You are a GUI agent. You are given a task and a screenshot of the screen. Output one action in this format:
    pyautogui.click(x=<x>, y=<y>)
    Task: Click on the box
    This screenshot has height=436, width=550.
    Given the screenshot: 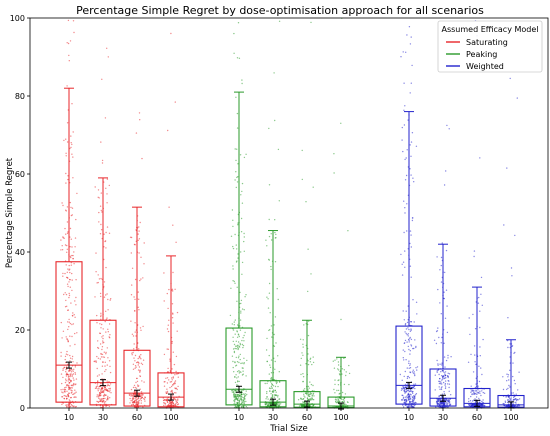 What is the action you would take?
    pyautogui.click(x=239, y=366)
    